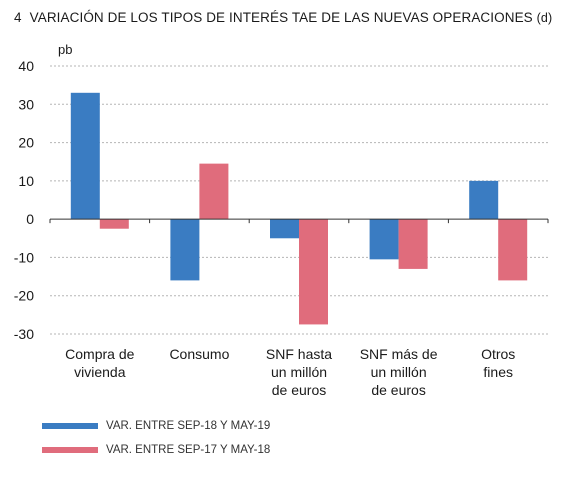 The image size is (572, 478). What do you see at coordinates (299, 354) in the screenshot?
I see `x-category-label-line: SNF hasta` at bounding box center [299, 354].